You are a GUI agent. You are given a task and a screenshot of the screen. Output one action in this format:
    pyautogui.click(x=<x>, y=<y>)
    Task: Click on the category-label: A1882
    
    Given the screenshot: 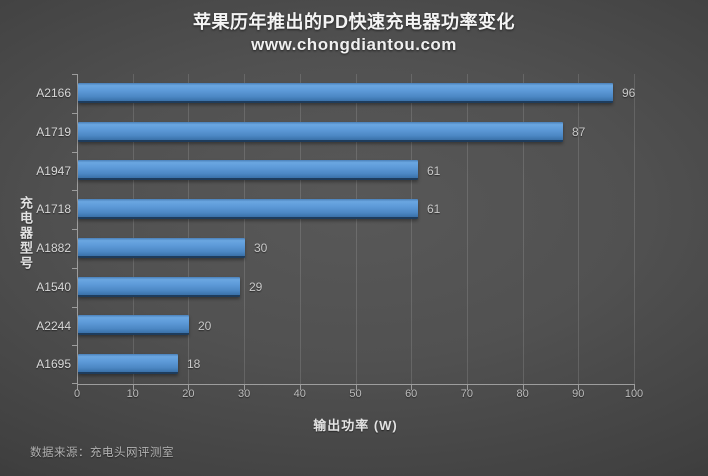 What is the action you would take?
    pyautogui.click(x=53, y=248)
    